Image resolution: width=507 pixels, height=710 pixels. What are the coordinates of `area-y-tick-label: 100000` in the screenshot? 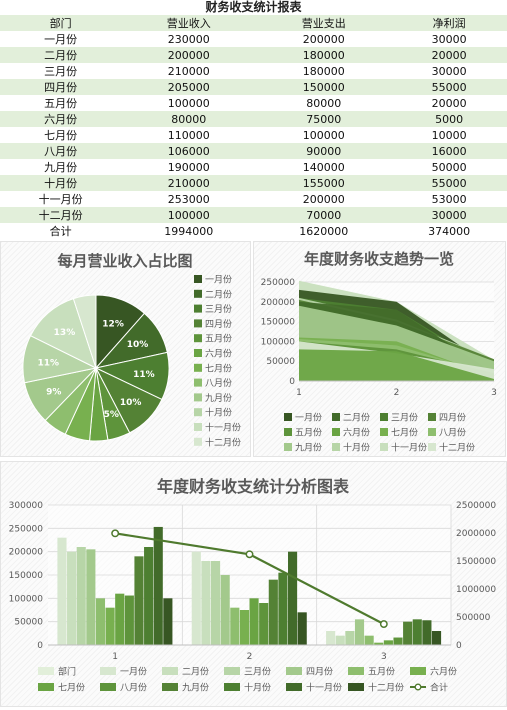 It's located at (278, 342).